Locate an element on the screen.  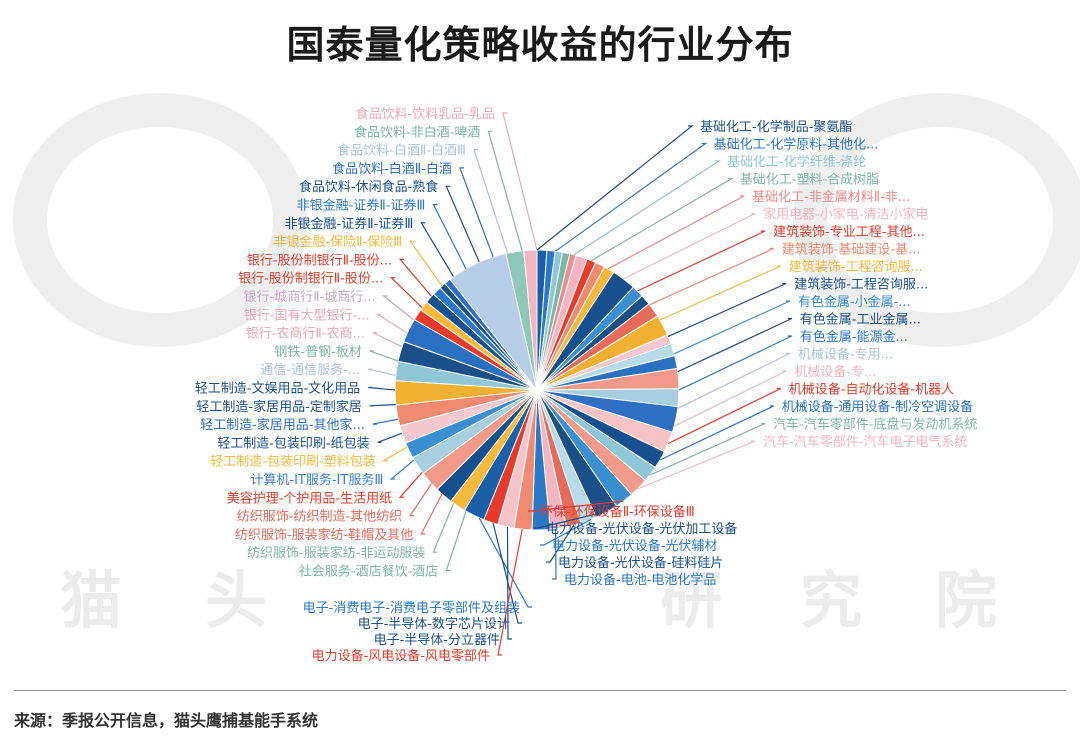
slice-label-36: 家用电器-小家电-清洁小家电 is located at coordinates (845, 215).